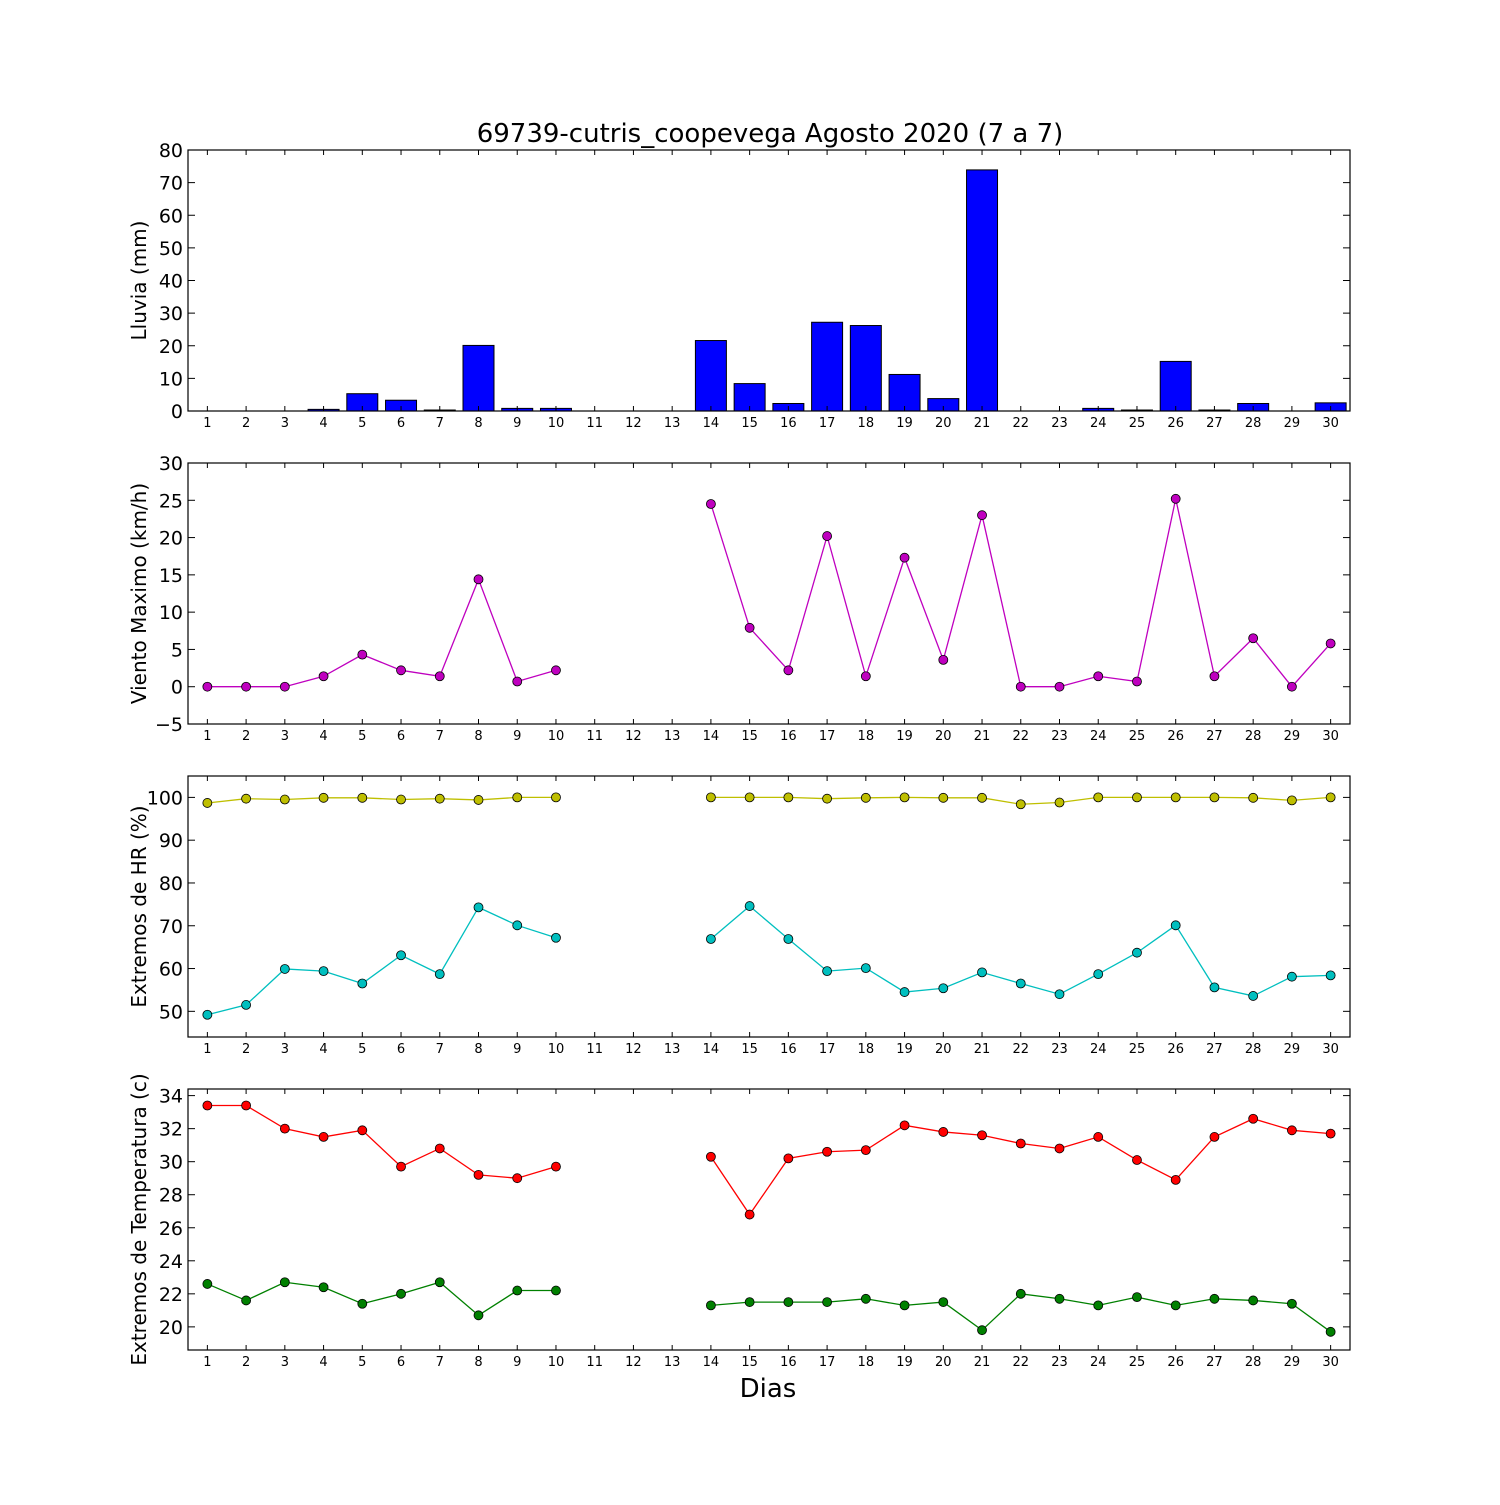  I want to click on y-tick-label: 25, so click(171, 501).